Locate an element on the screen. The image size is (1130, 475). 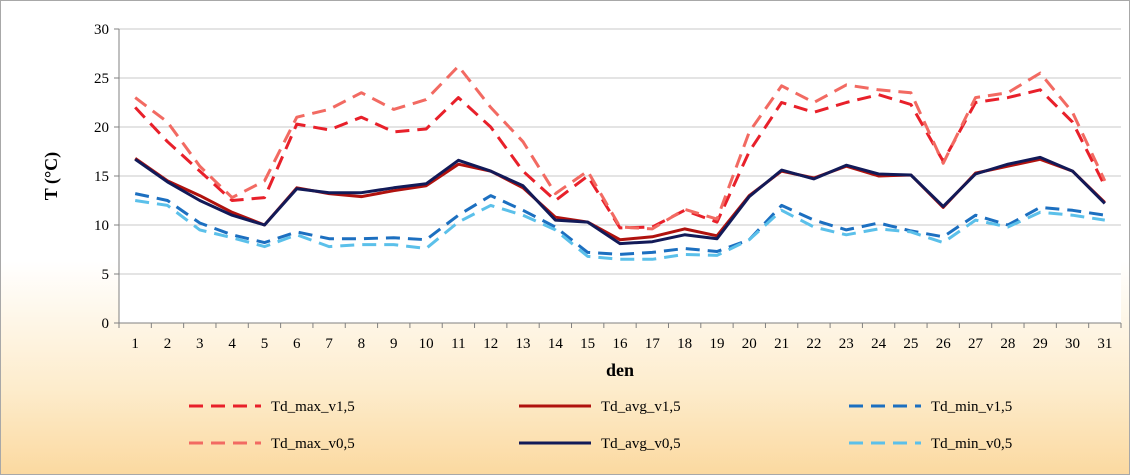
y-tick-label: 10 is located at coordinates (101, 226).